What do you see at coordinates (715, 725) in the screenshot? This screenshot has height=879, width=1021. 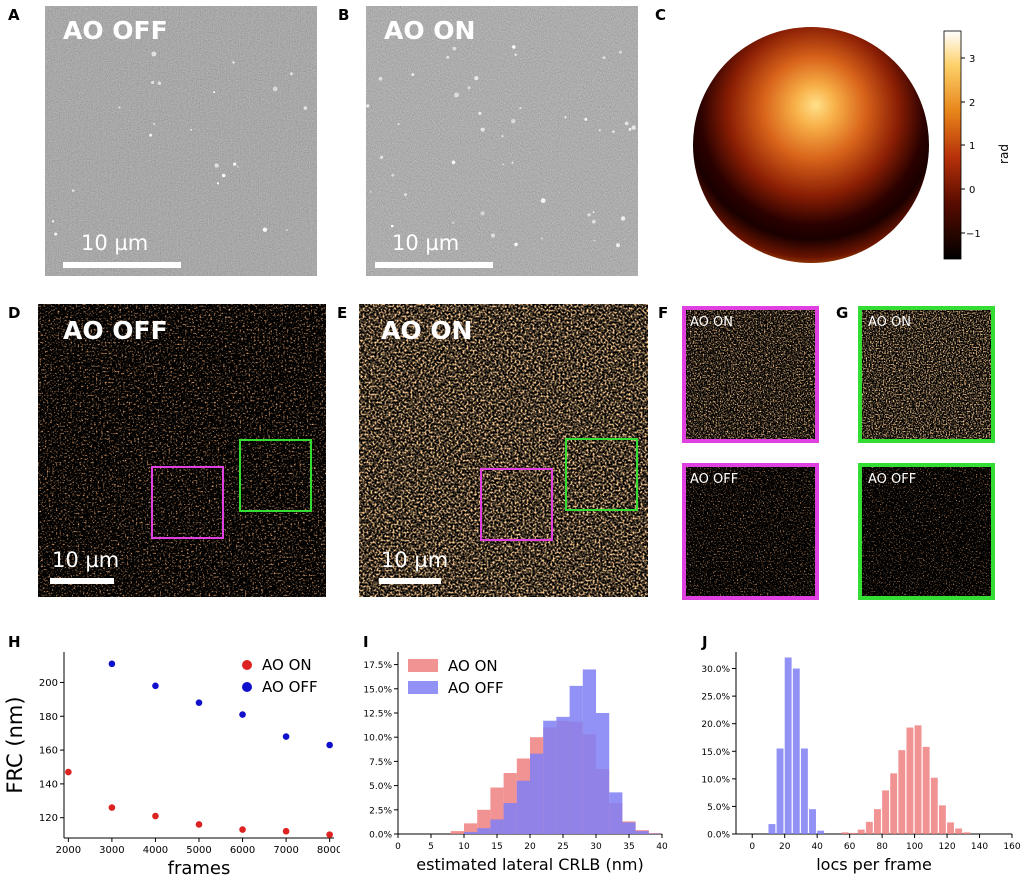 I see `y-tick-label: 20.0%` at bounding box center [715, 725].